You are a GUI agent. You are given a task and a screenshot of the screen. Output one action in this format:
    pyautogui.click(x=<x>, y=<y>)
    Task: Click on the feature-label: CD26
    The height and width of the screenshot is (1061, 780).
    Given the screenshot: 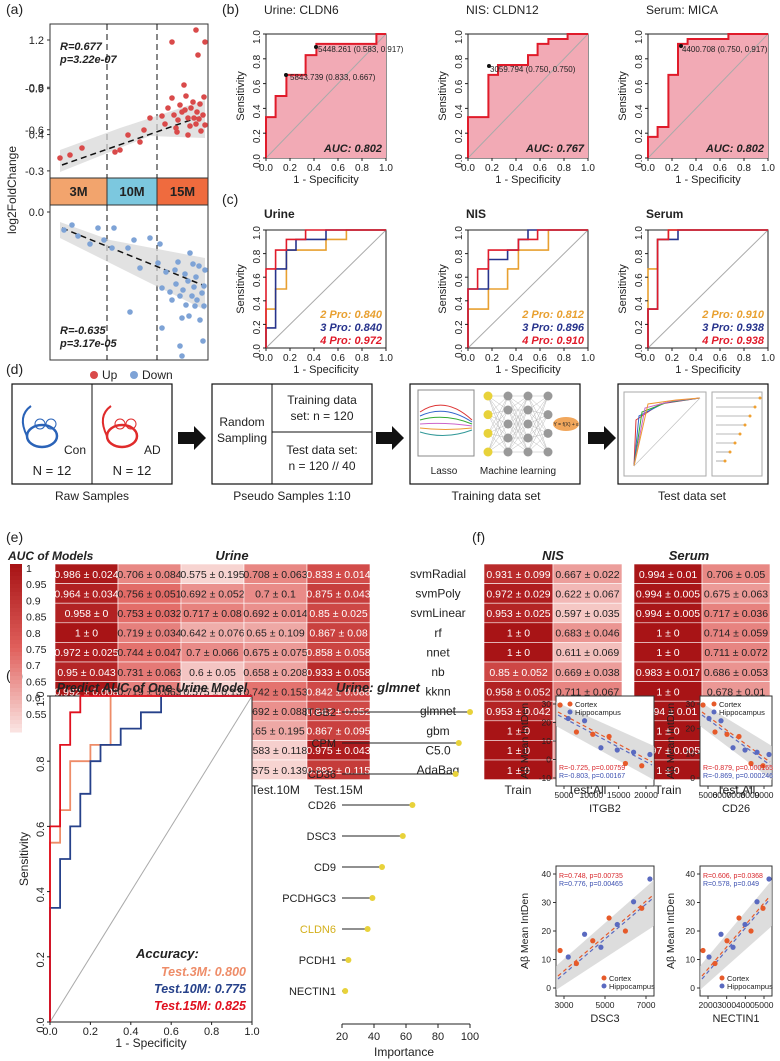 What is the action you would take?
    pyautogui.click(x=322, y=806)
    